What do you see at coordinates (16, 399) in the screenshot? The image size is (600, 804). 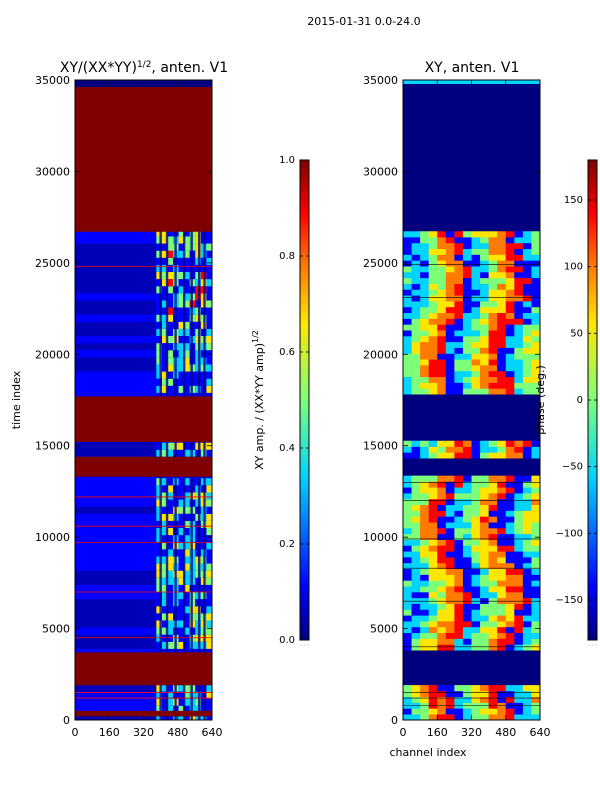 I see `y-axis-label: time index` at bounding box center [16, 399].